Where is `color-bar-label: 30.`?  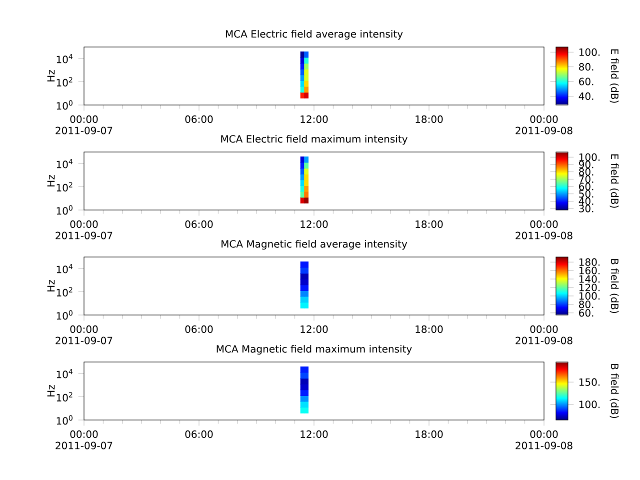
color-bar-label: 30. is located at coordinates (586, 208).